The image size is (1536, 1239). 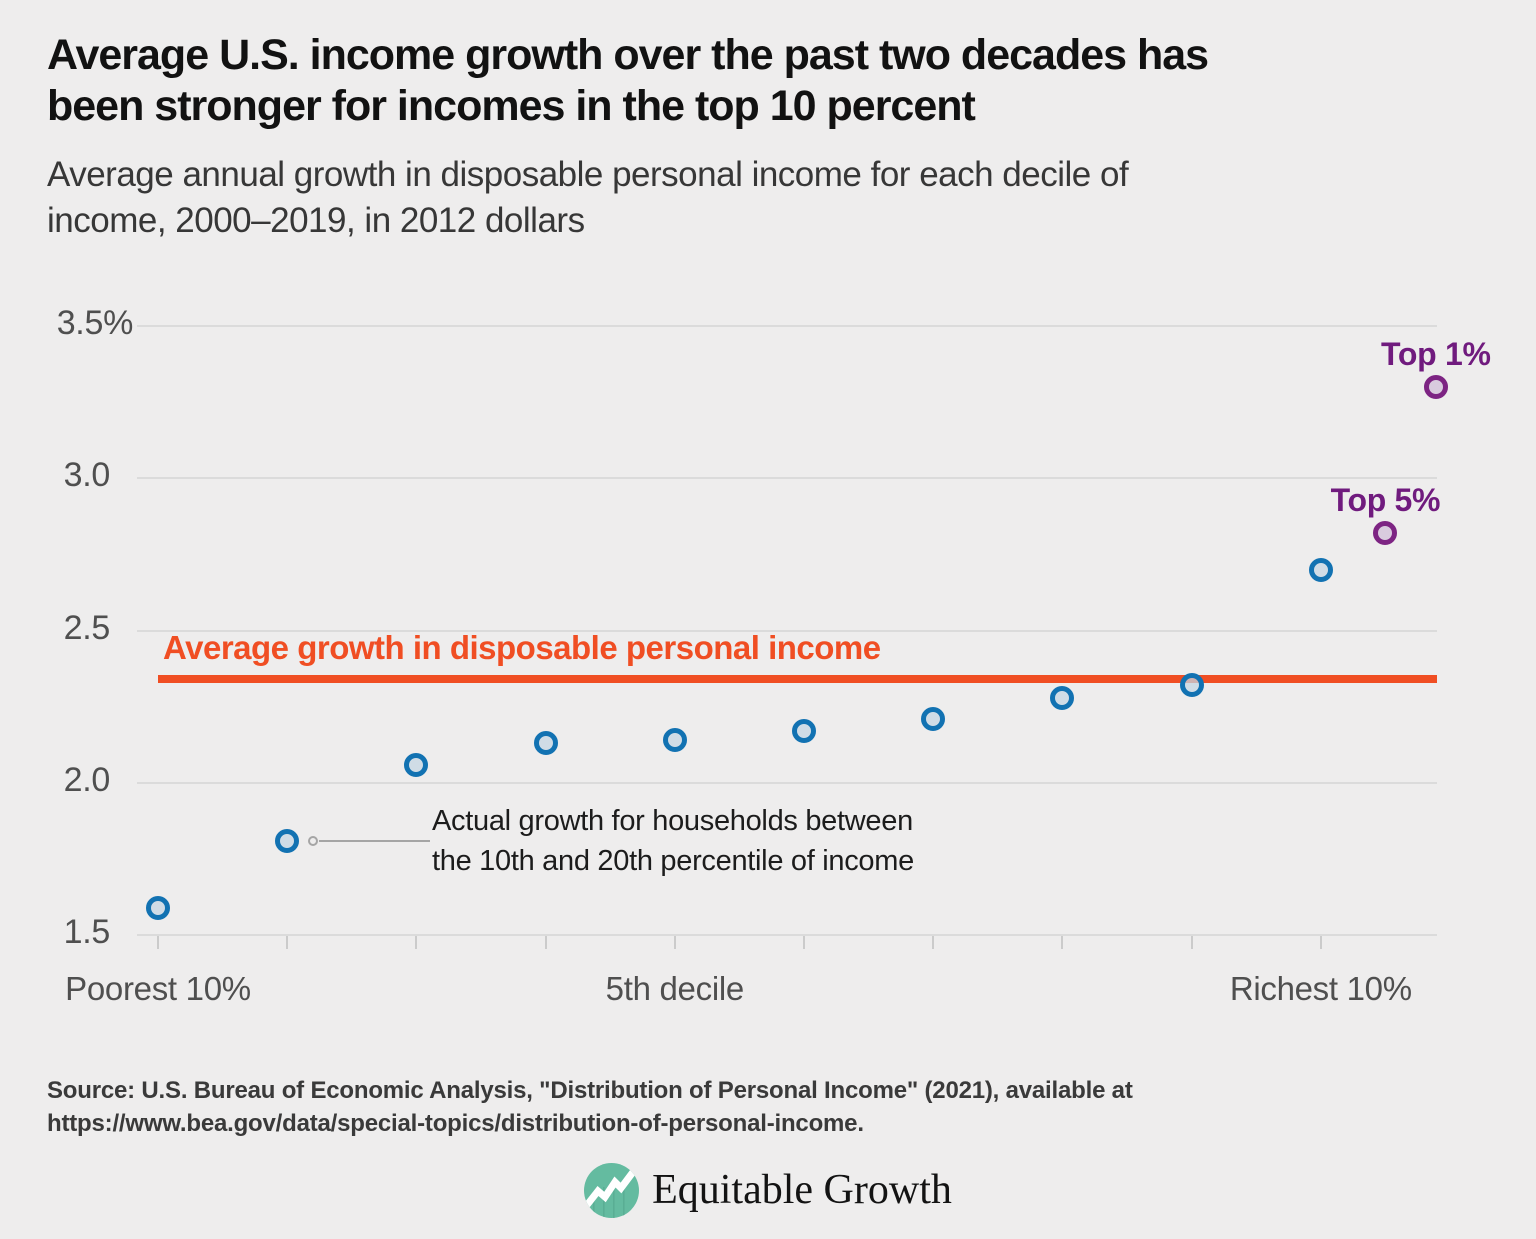 I want to click on x-axis-label-richest-10: Richest 10%, so click(x=1320, y=988).